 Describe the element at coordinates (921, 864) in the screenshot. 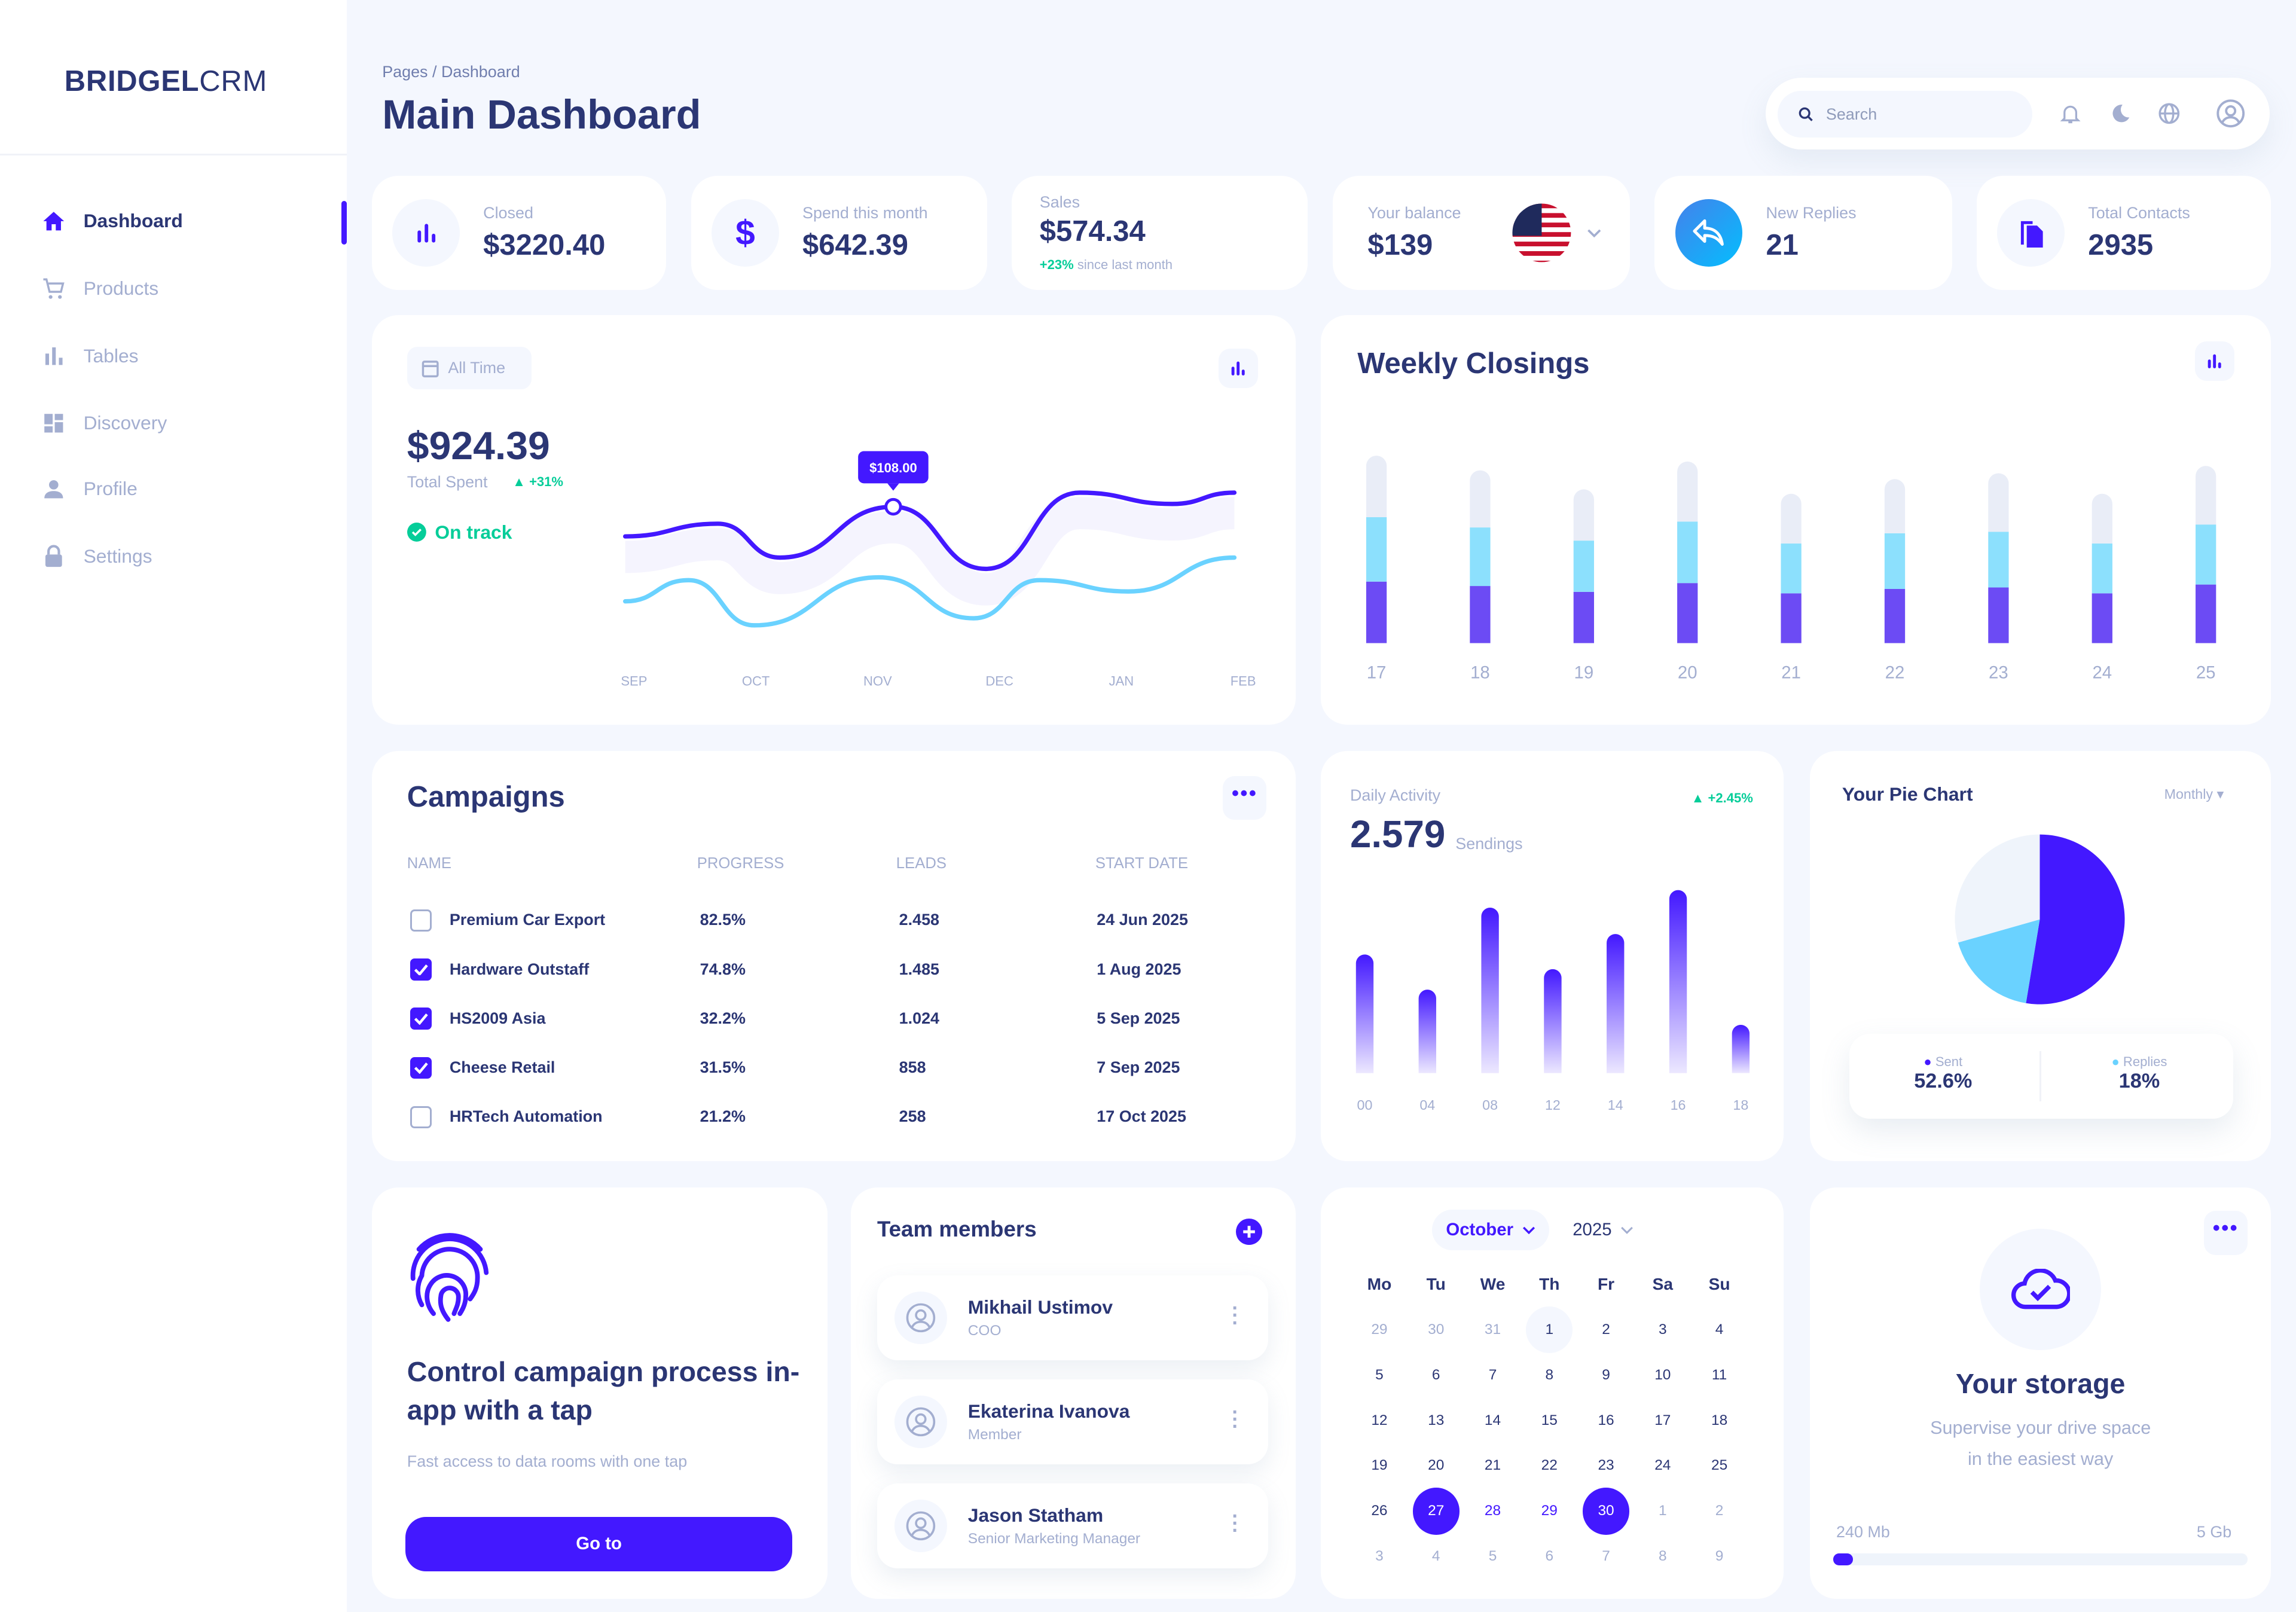

I see `column-header: LEADS` at that location.